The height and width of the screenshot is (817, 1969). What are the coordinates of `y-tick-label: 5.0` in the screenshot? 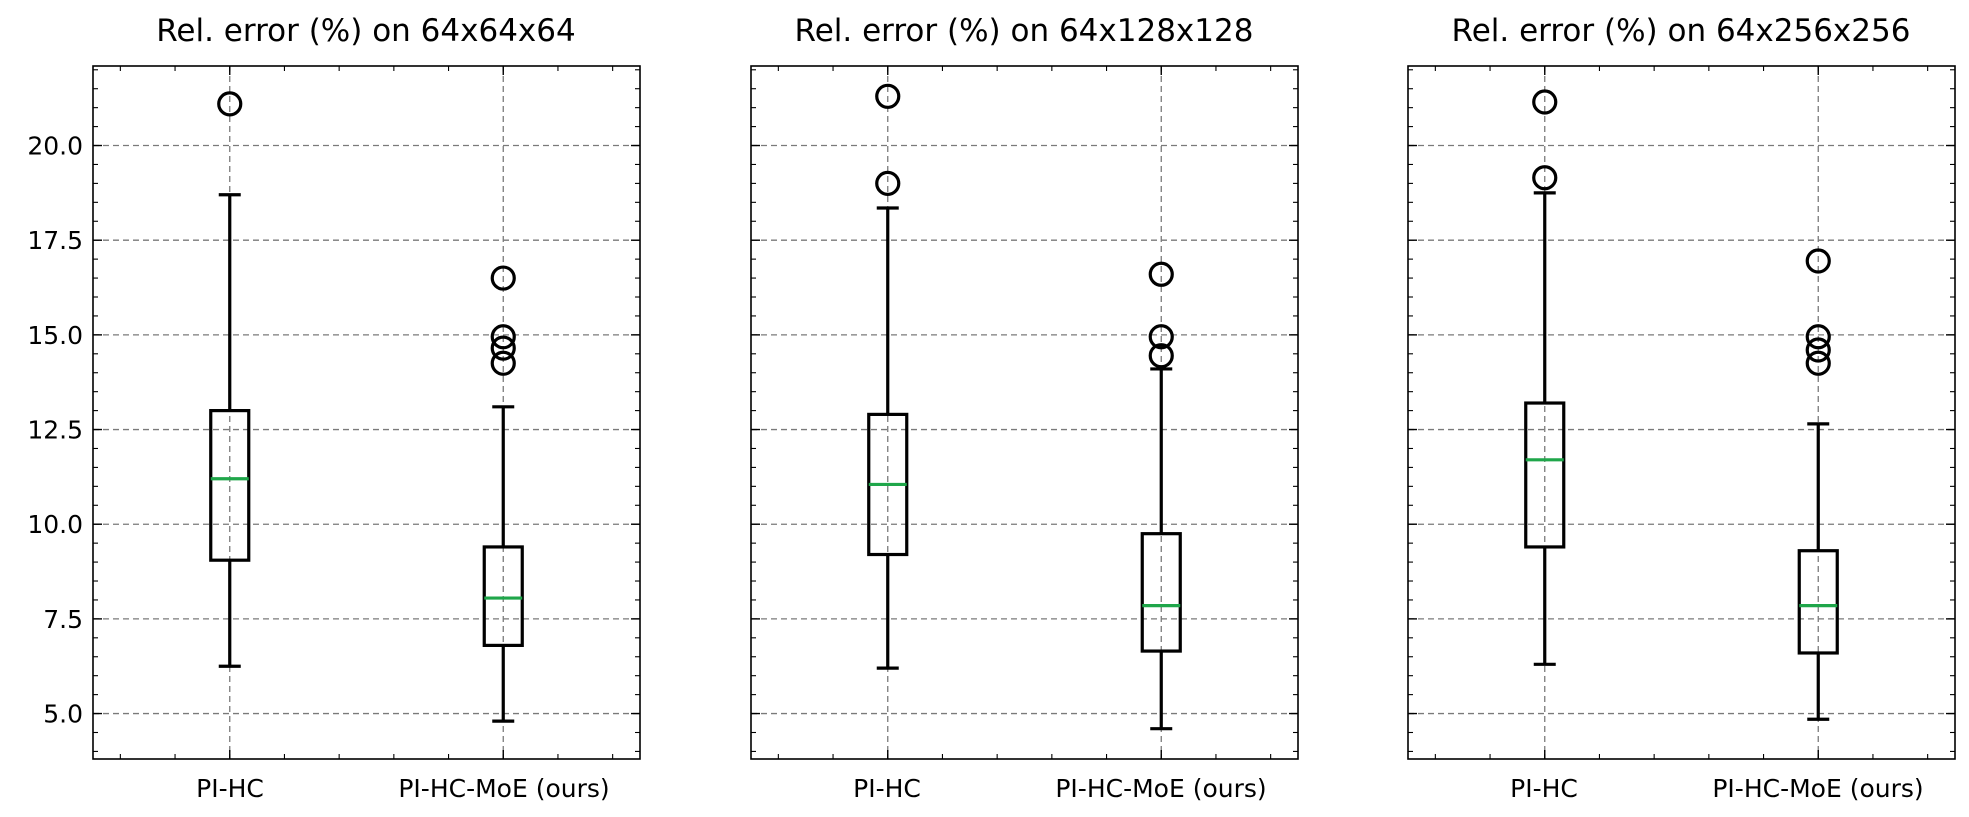 It's located at (63, 714).